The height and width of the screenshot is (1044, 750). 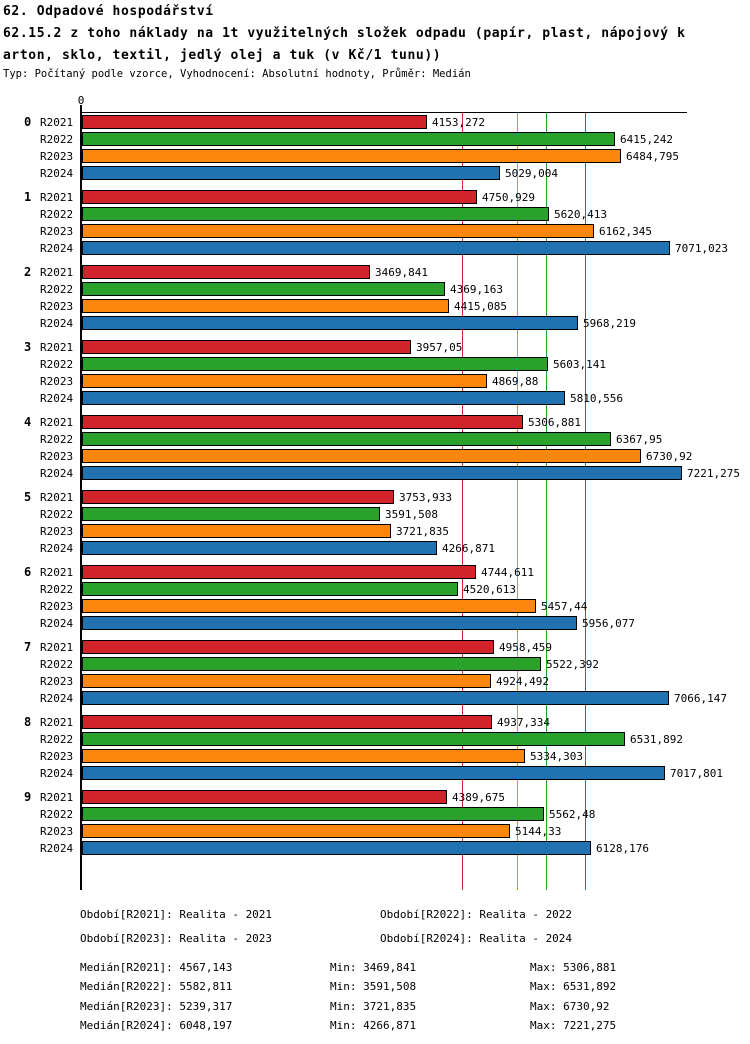 What do you see at coordinates (355, 797) in the screenshot?
I see `bar-row: 9 R2021 4389,675` at bounding box center [355, 797].